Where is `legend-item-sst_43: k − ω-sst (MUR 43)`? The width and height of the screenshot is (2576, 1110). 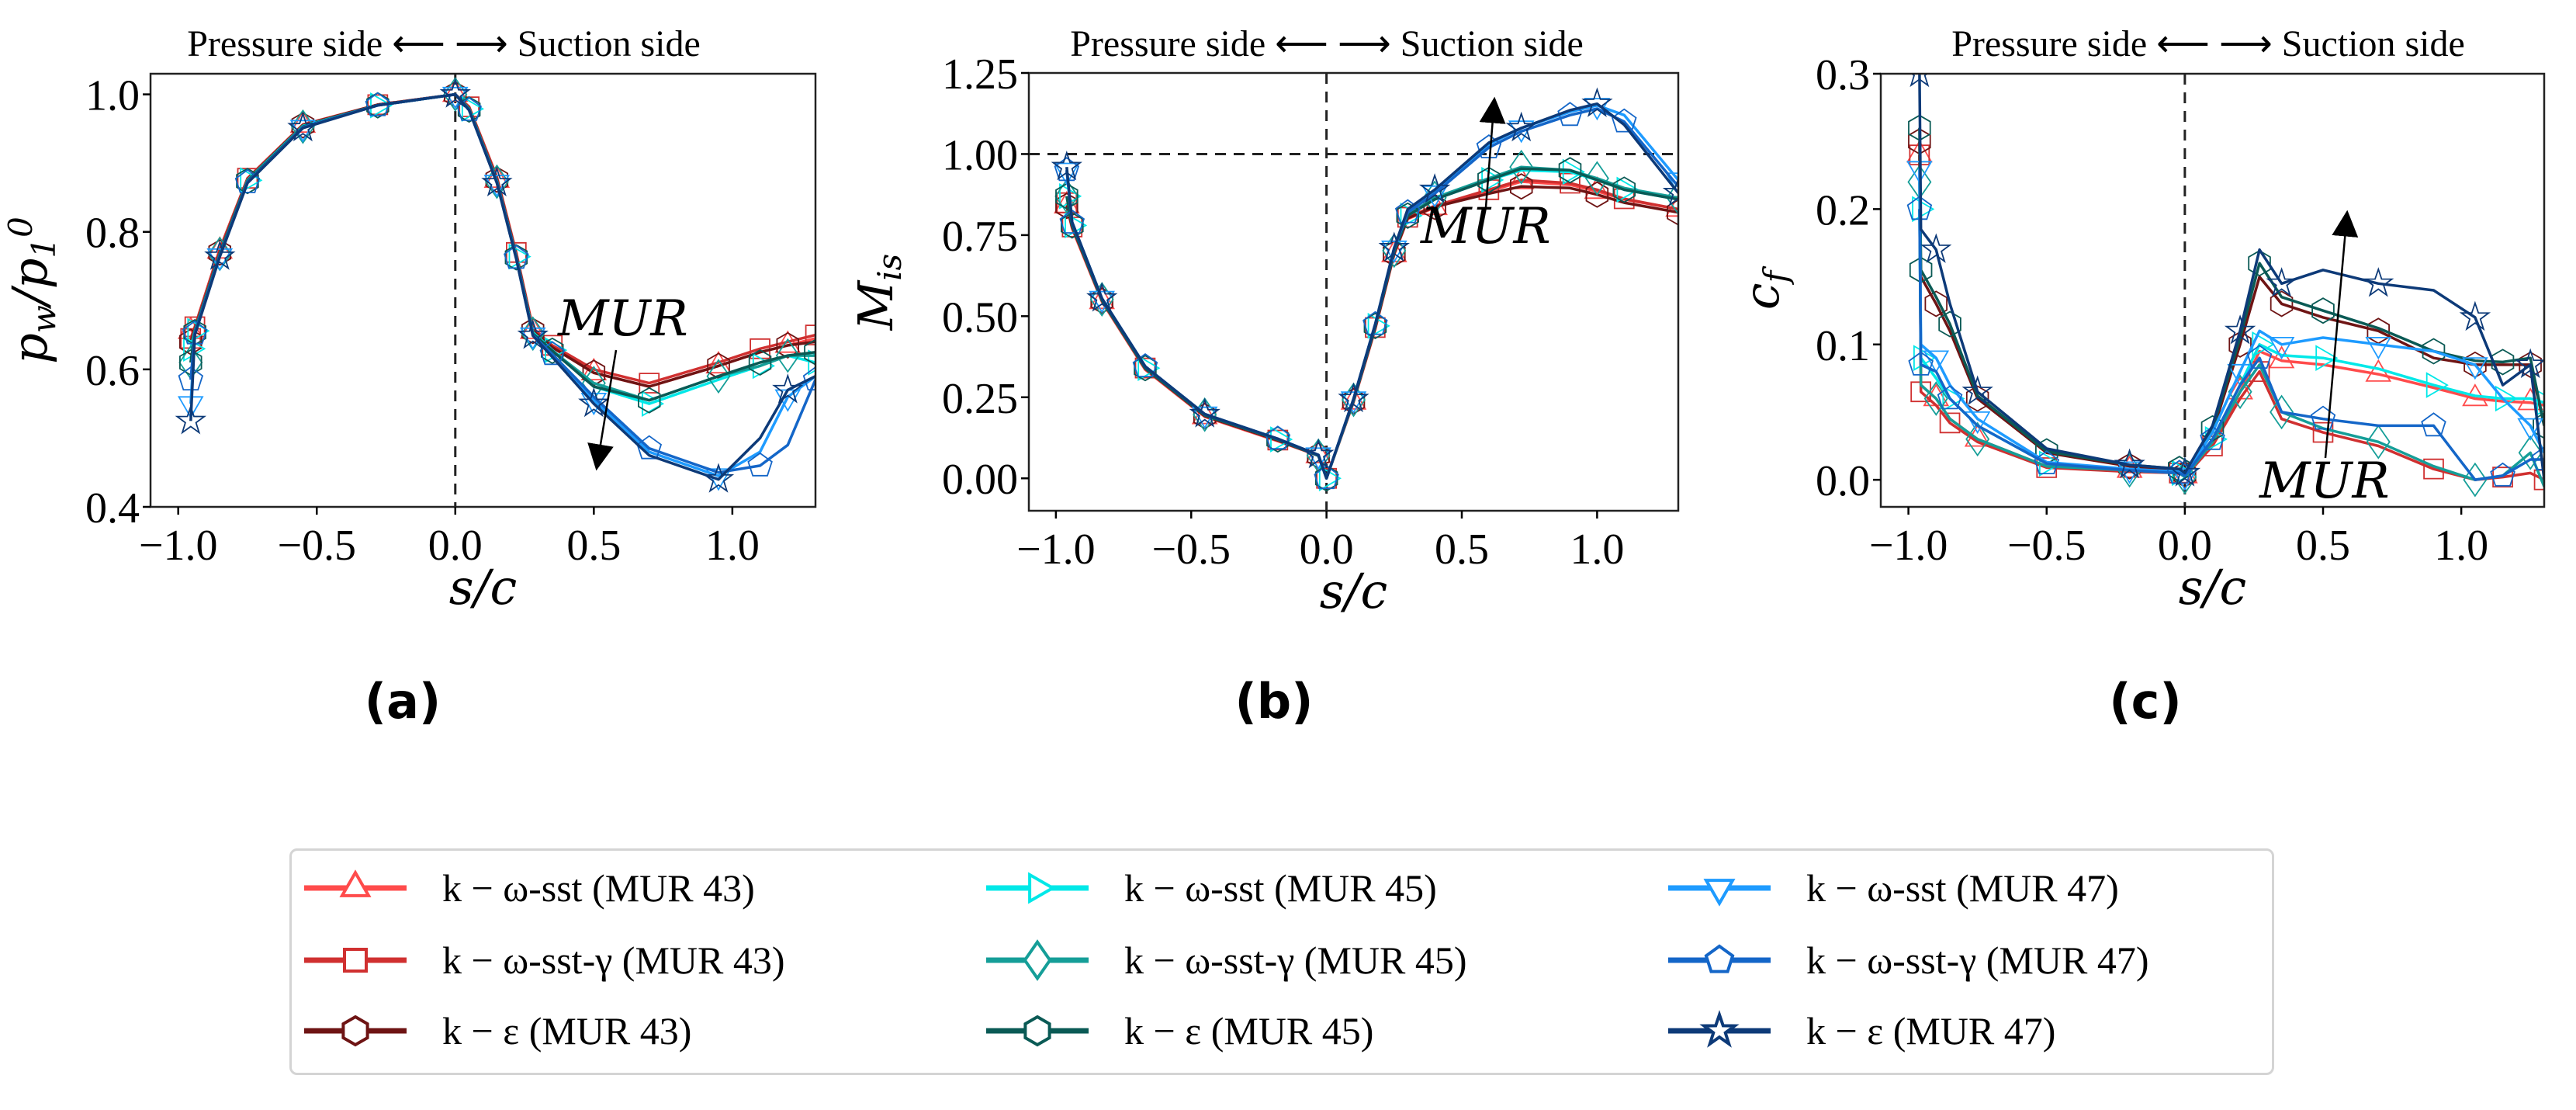 legend-item-sst_43: k − ω-sst (MUR 43) is located at coordinates (529, 888).